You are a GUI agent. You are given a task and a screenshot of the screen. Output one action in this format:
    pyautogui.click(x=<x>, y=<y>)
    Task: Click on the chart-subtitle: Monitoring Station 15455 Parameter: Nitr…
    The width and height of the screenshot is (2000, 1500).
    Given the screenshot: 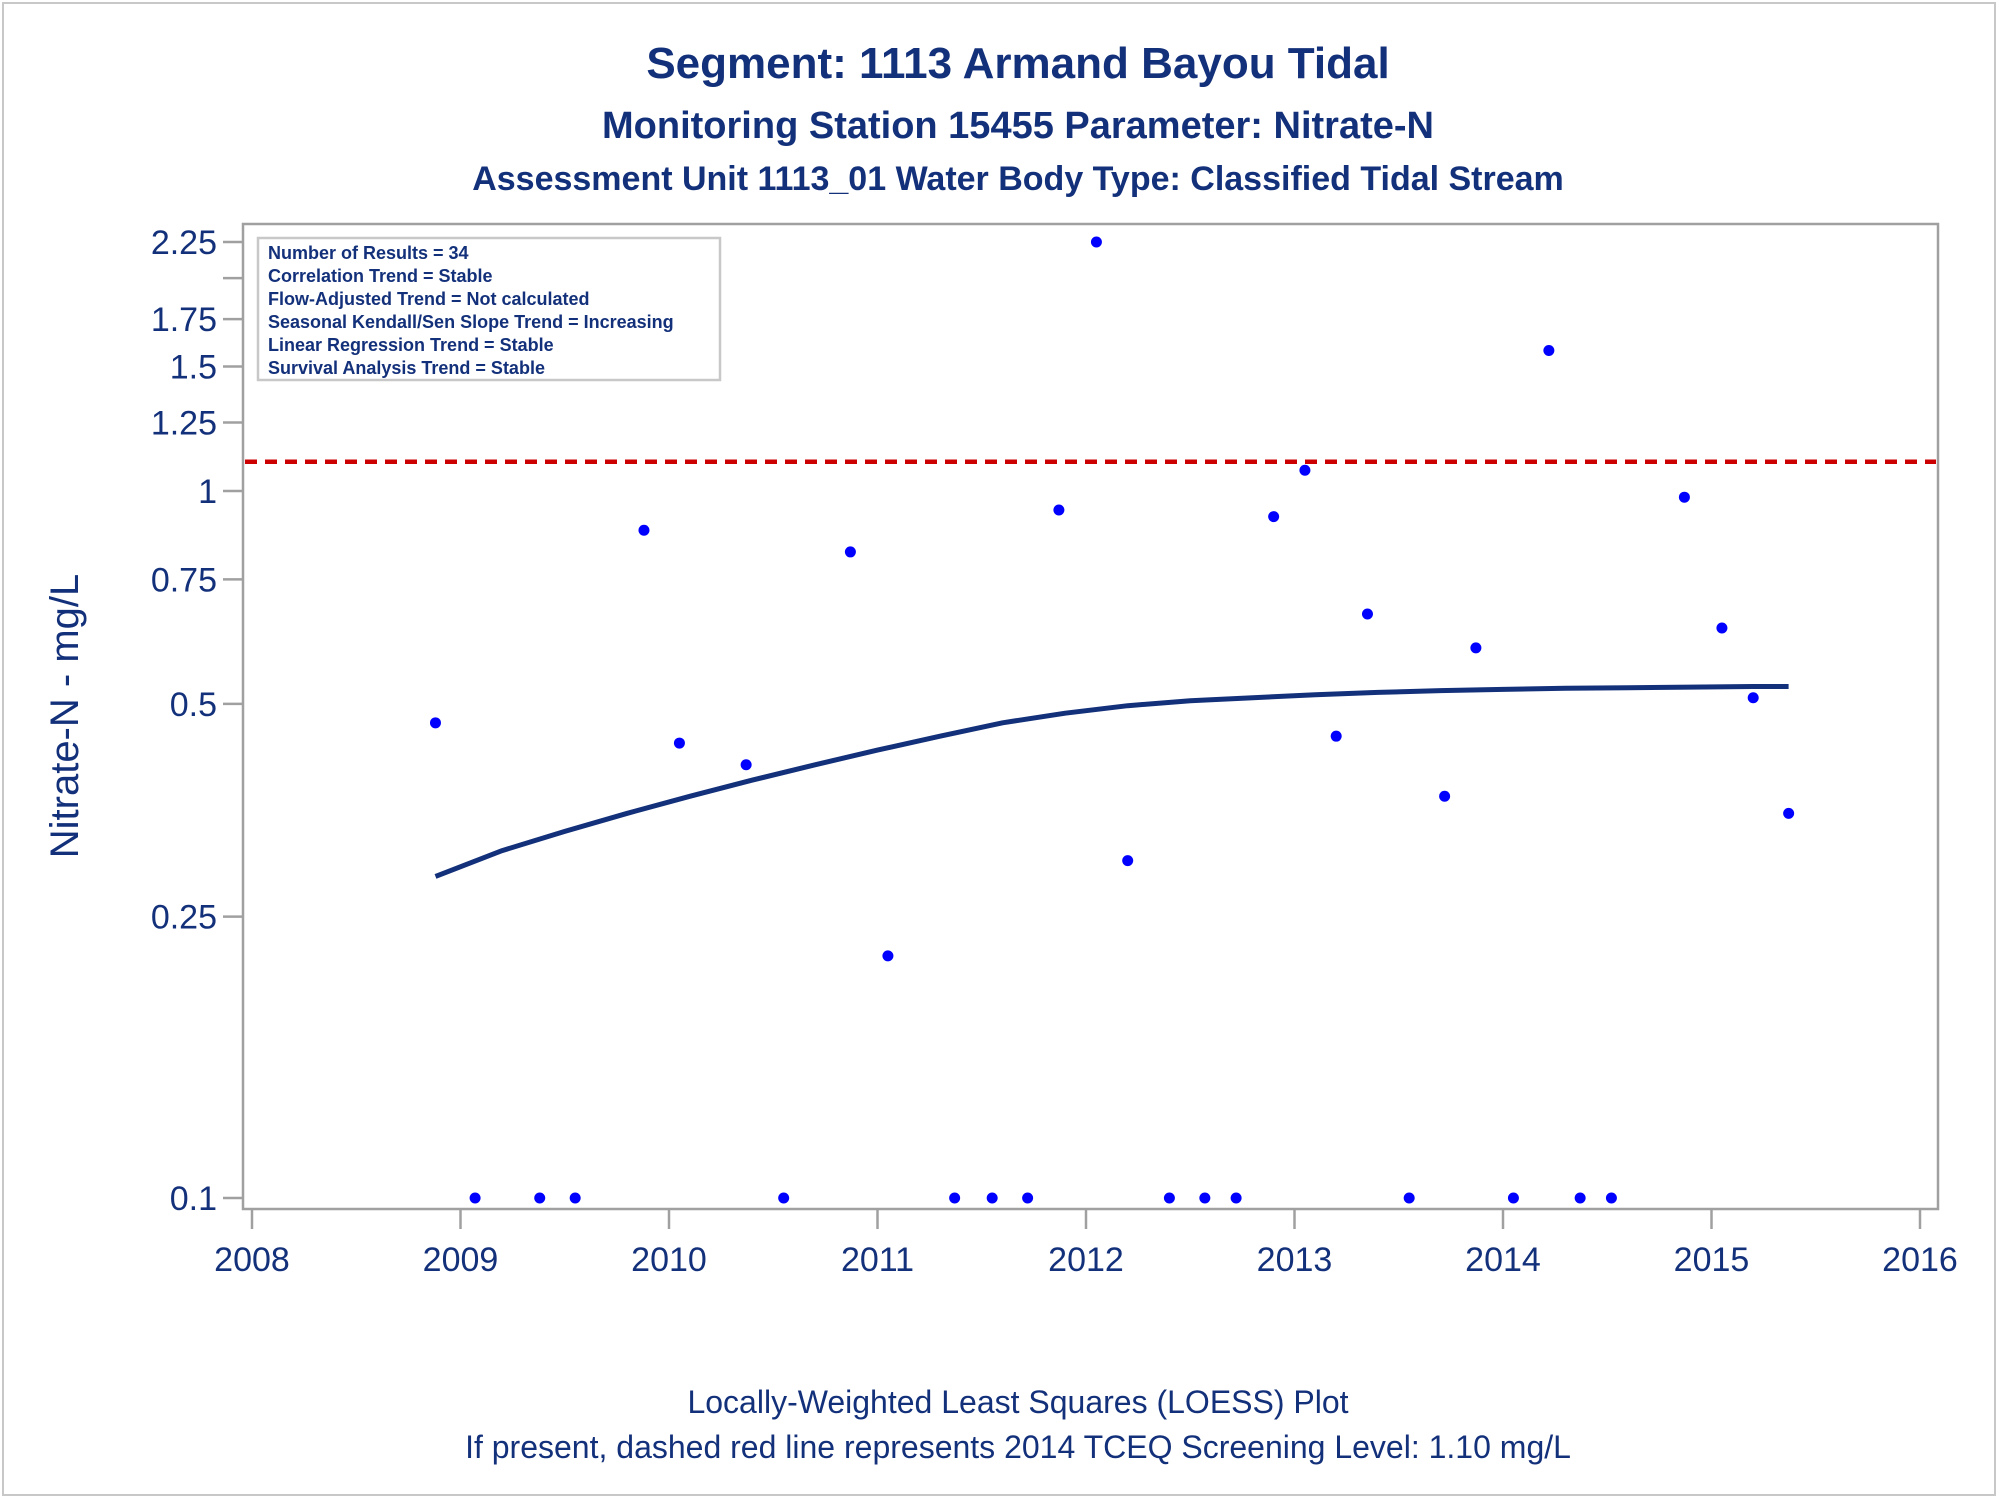 What is the action you would take?
    pyautogui.click(x=1018, y=126)
    